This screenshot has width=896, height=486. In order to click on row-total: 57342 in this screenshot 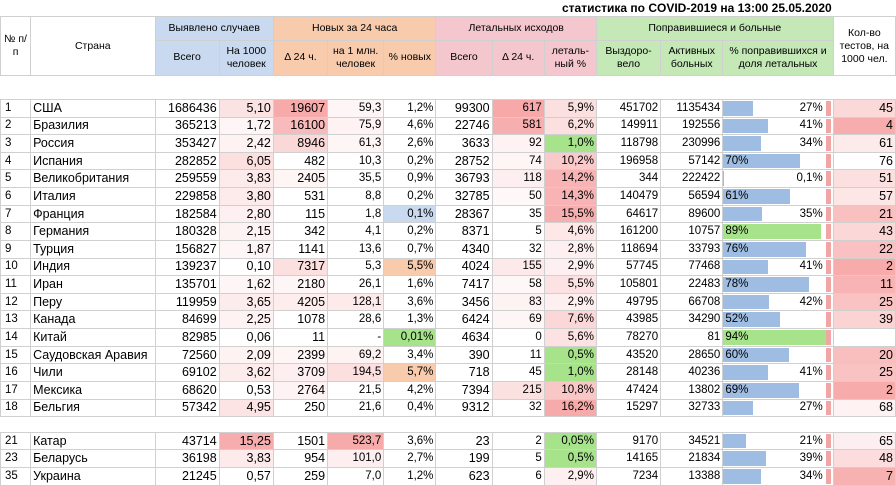, I will do `click(187, 408)`.